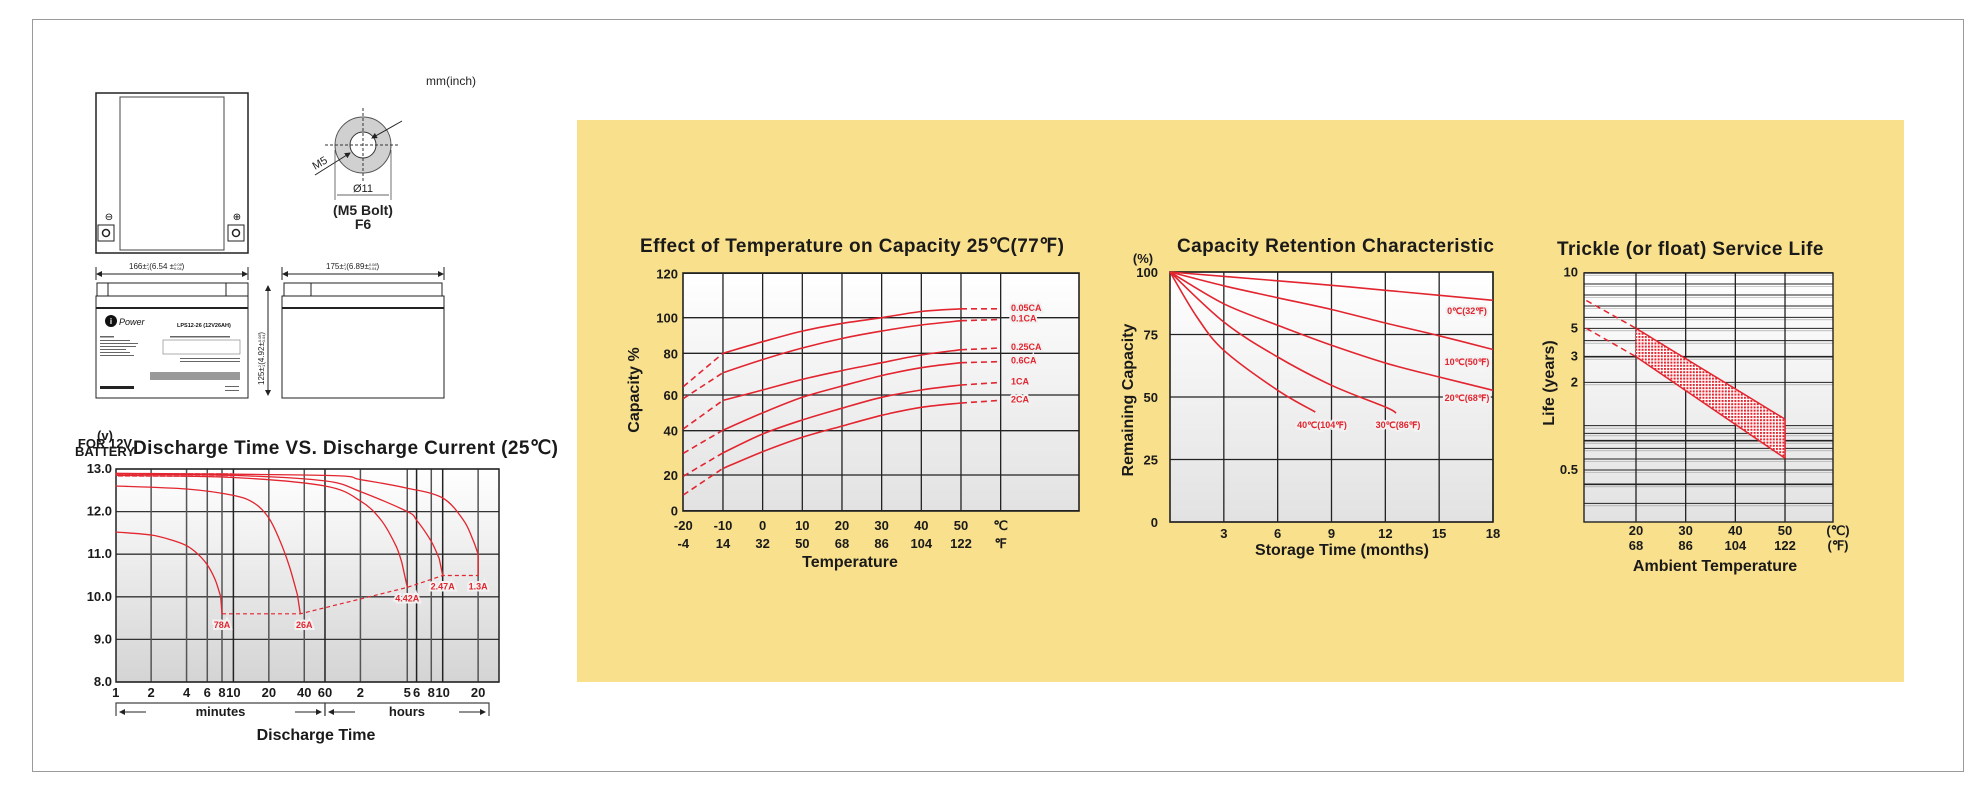  What do you see at coordinates (222, 625) in the screenshot?
I see `series-label: 78A` at bounding box center [222, 625].